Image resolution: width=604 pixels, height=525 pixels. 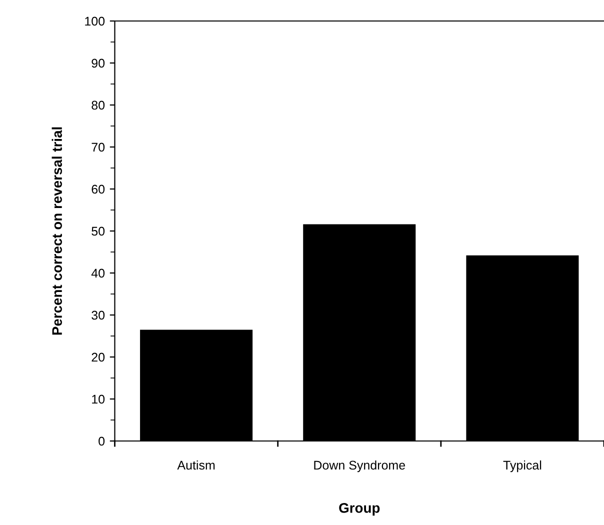 What do you see at coordinates (360, 466) in the screenshot?
I see `x-tick-label: Down Syndrome` at bounding box center [360, 466].